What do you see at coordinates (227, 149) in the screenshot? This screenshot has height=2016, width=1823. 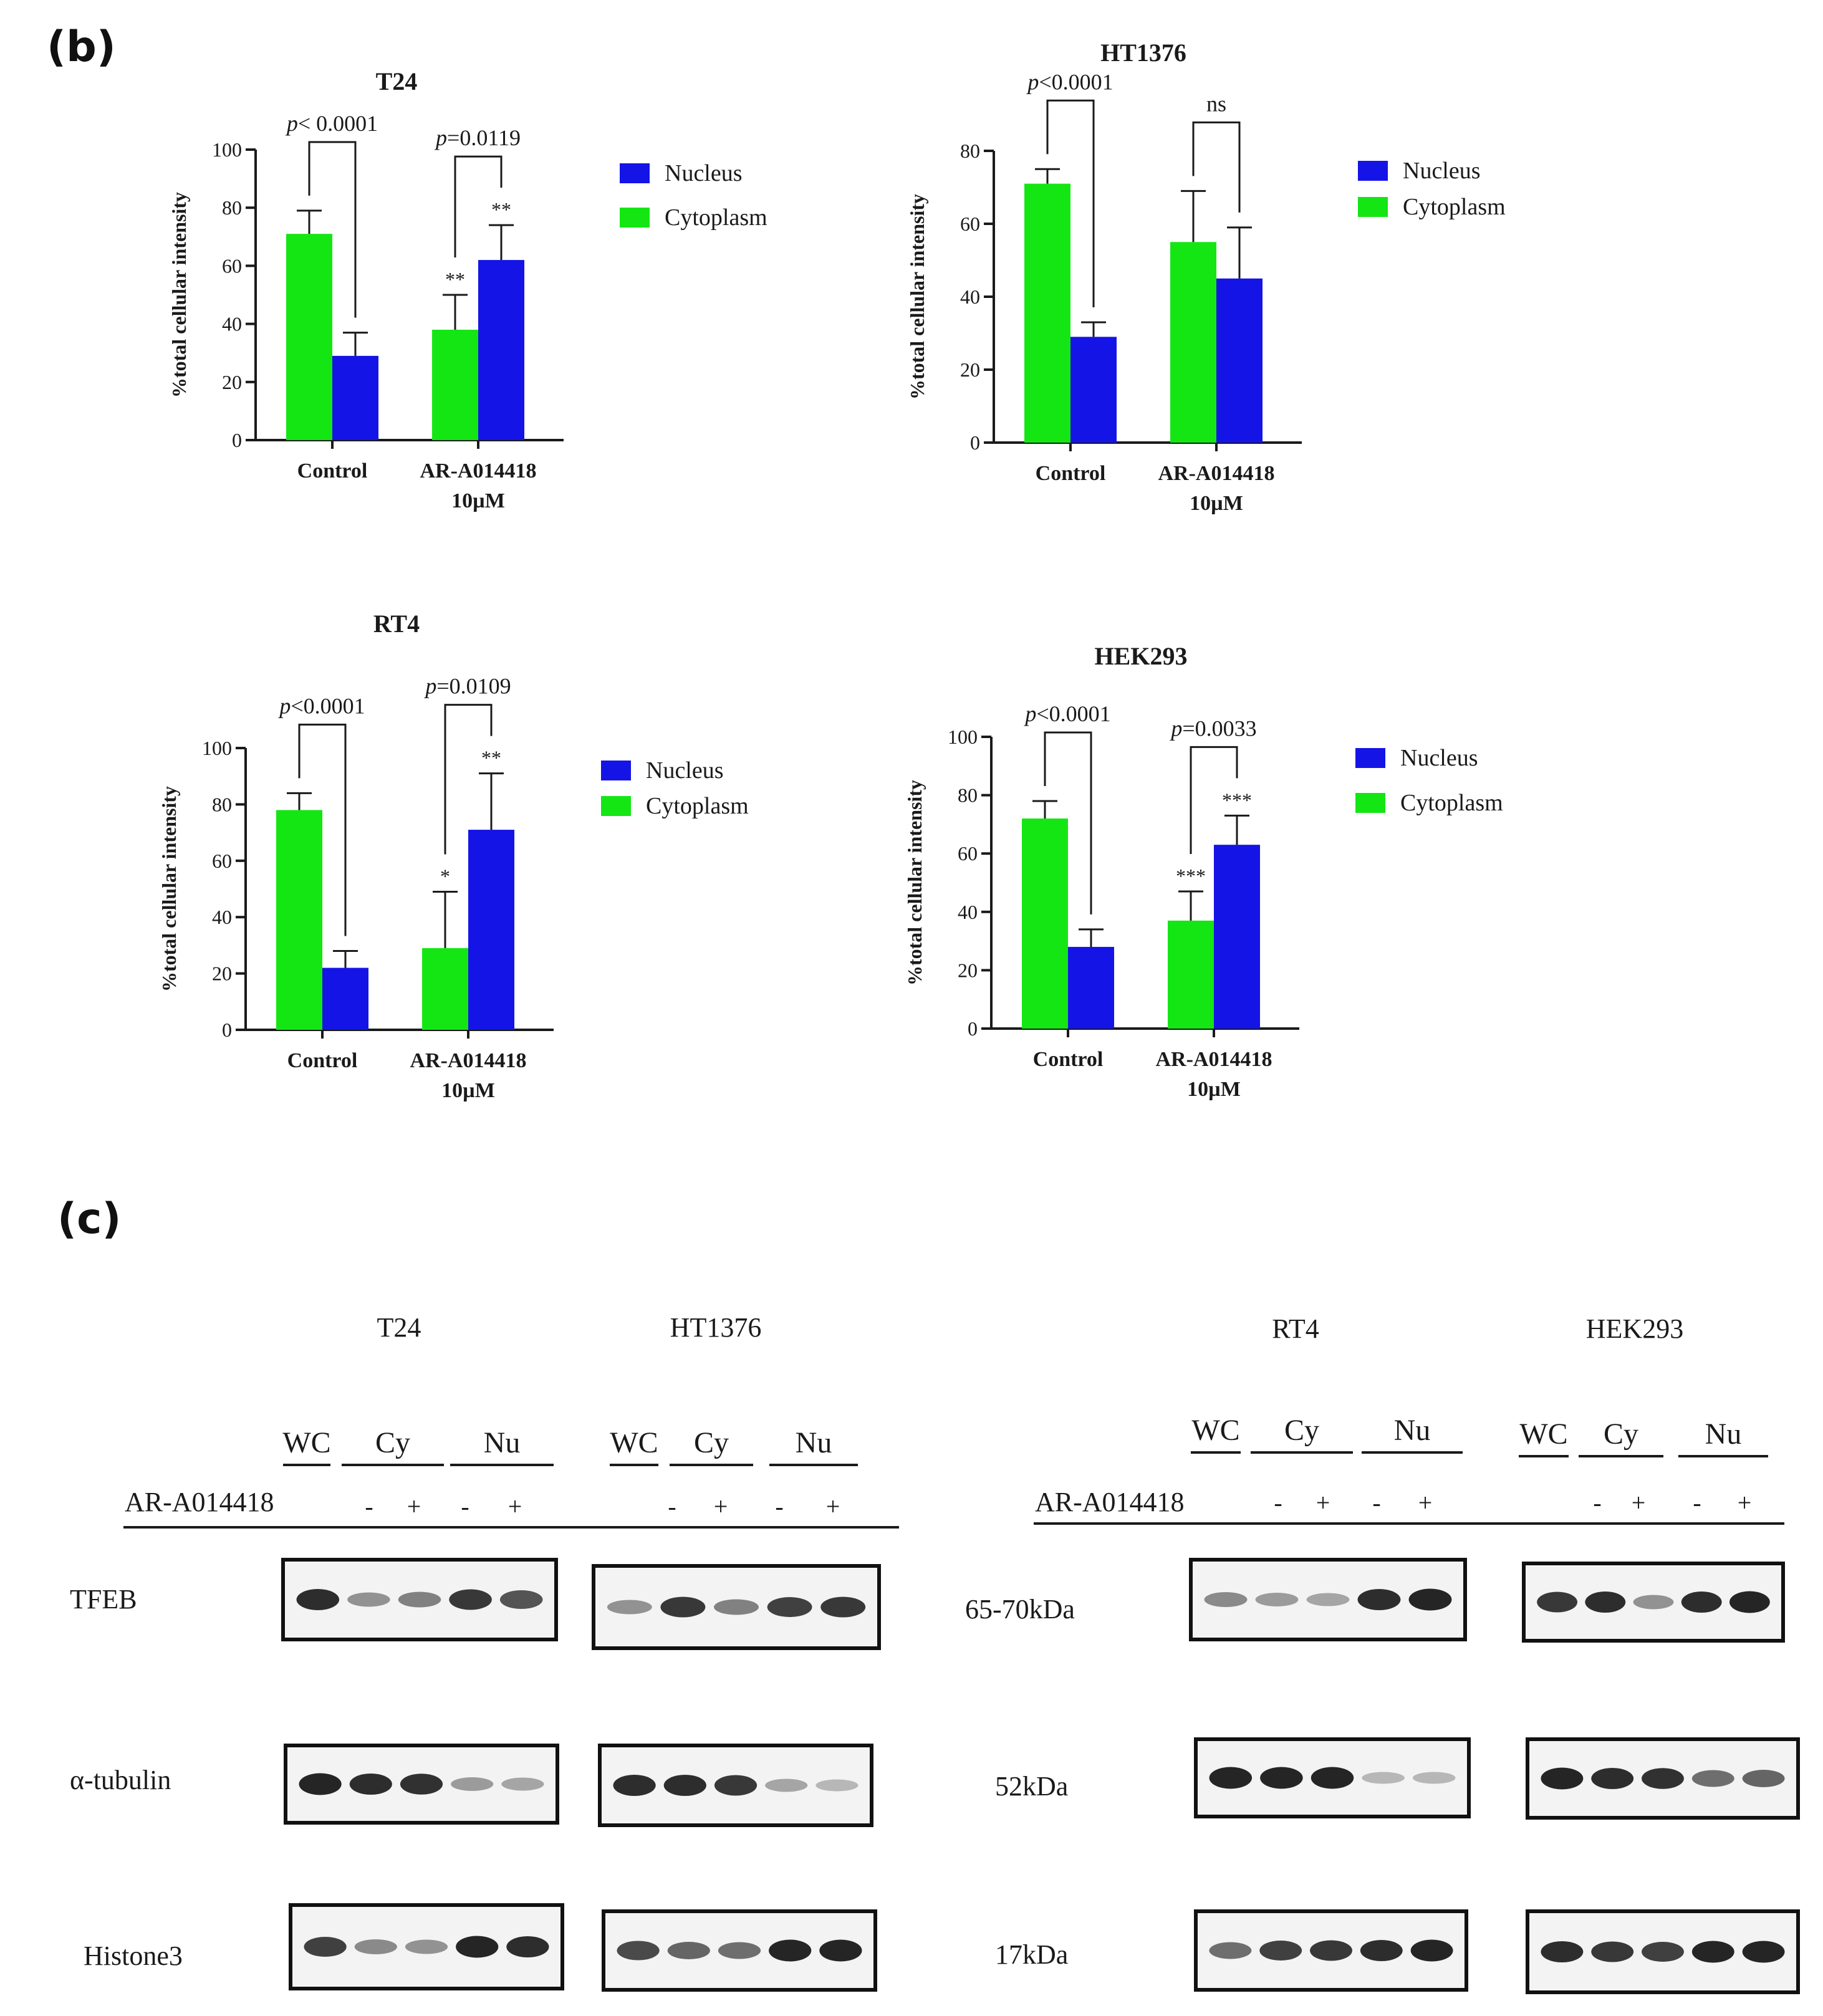 I see `y-tick-label: 100` at bounding box center [227, 149].